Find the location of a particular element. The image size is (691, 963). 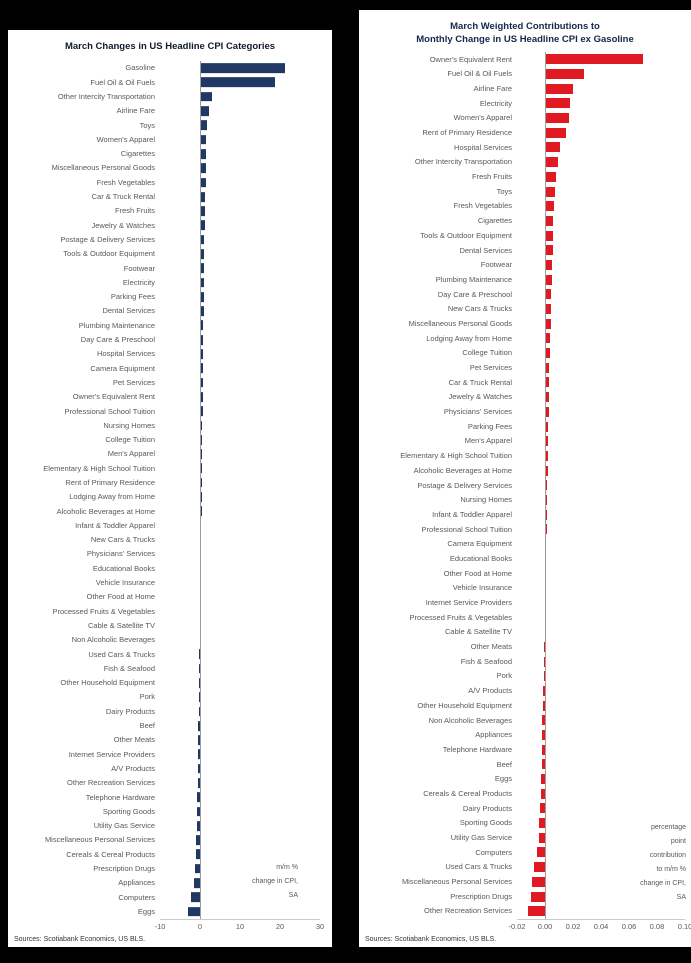

category-label: Day Care & Preschool is located at coordinates (117, 340).